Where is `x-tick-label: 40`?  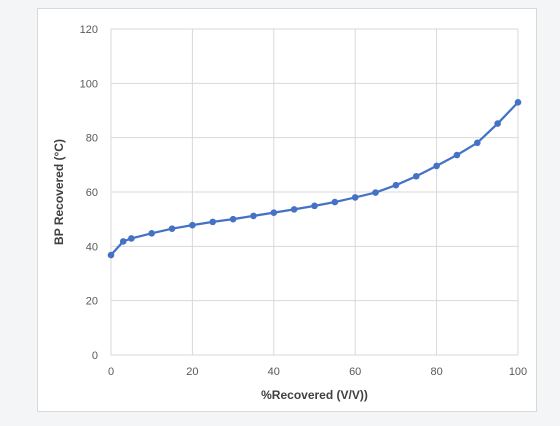
x-tick-label: 40 is located at coordinates (274, 372).